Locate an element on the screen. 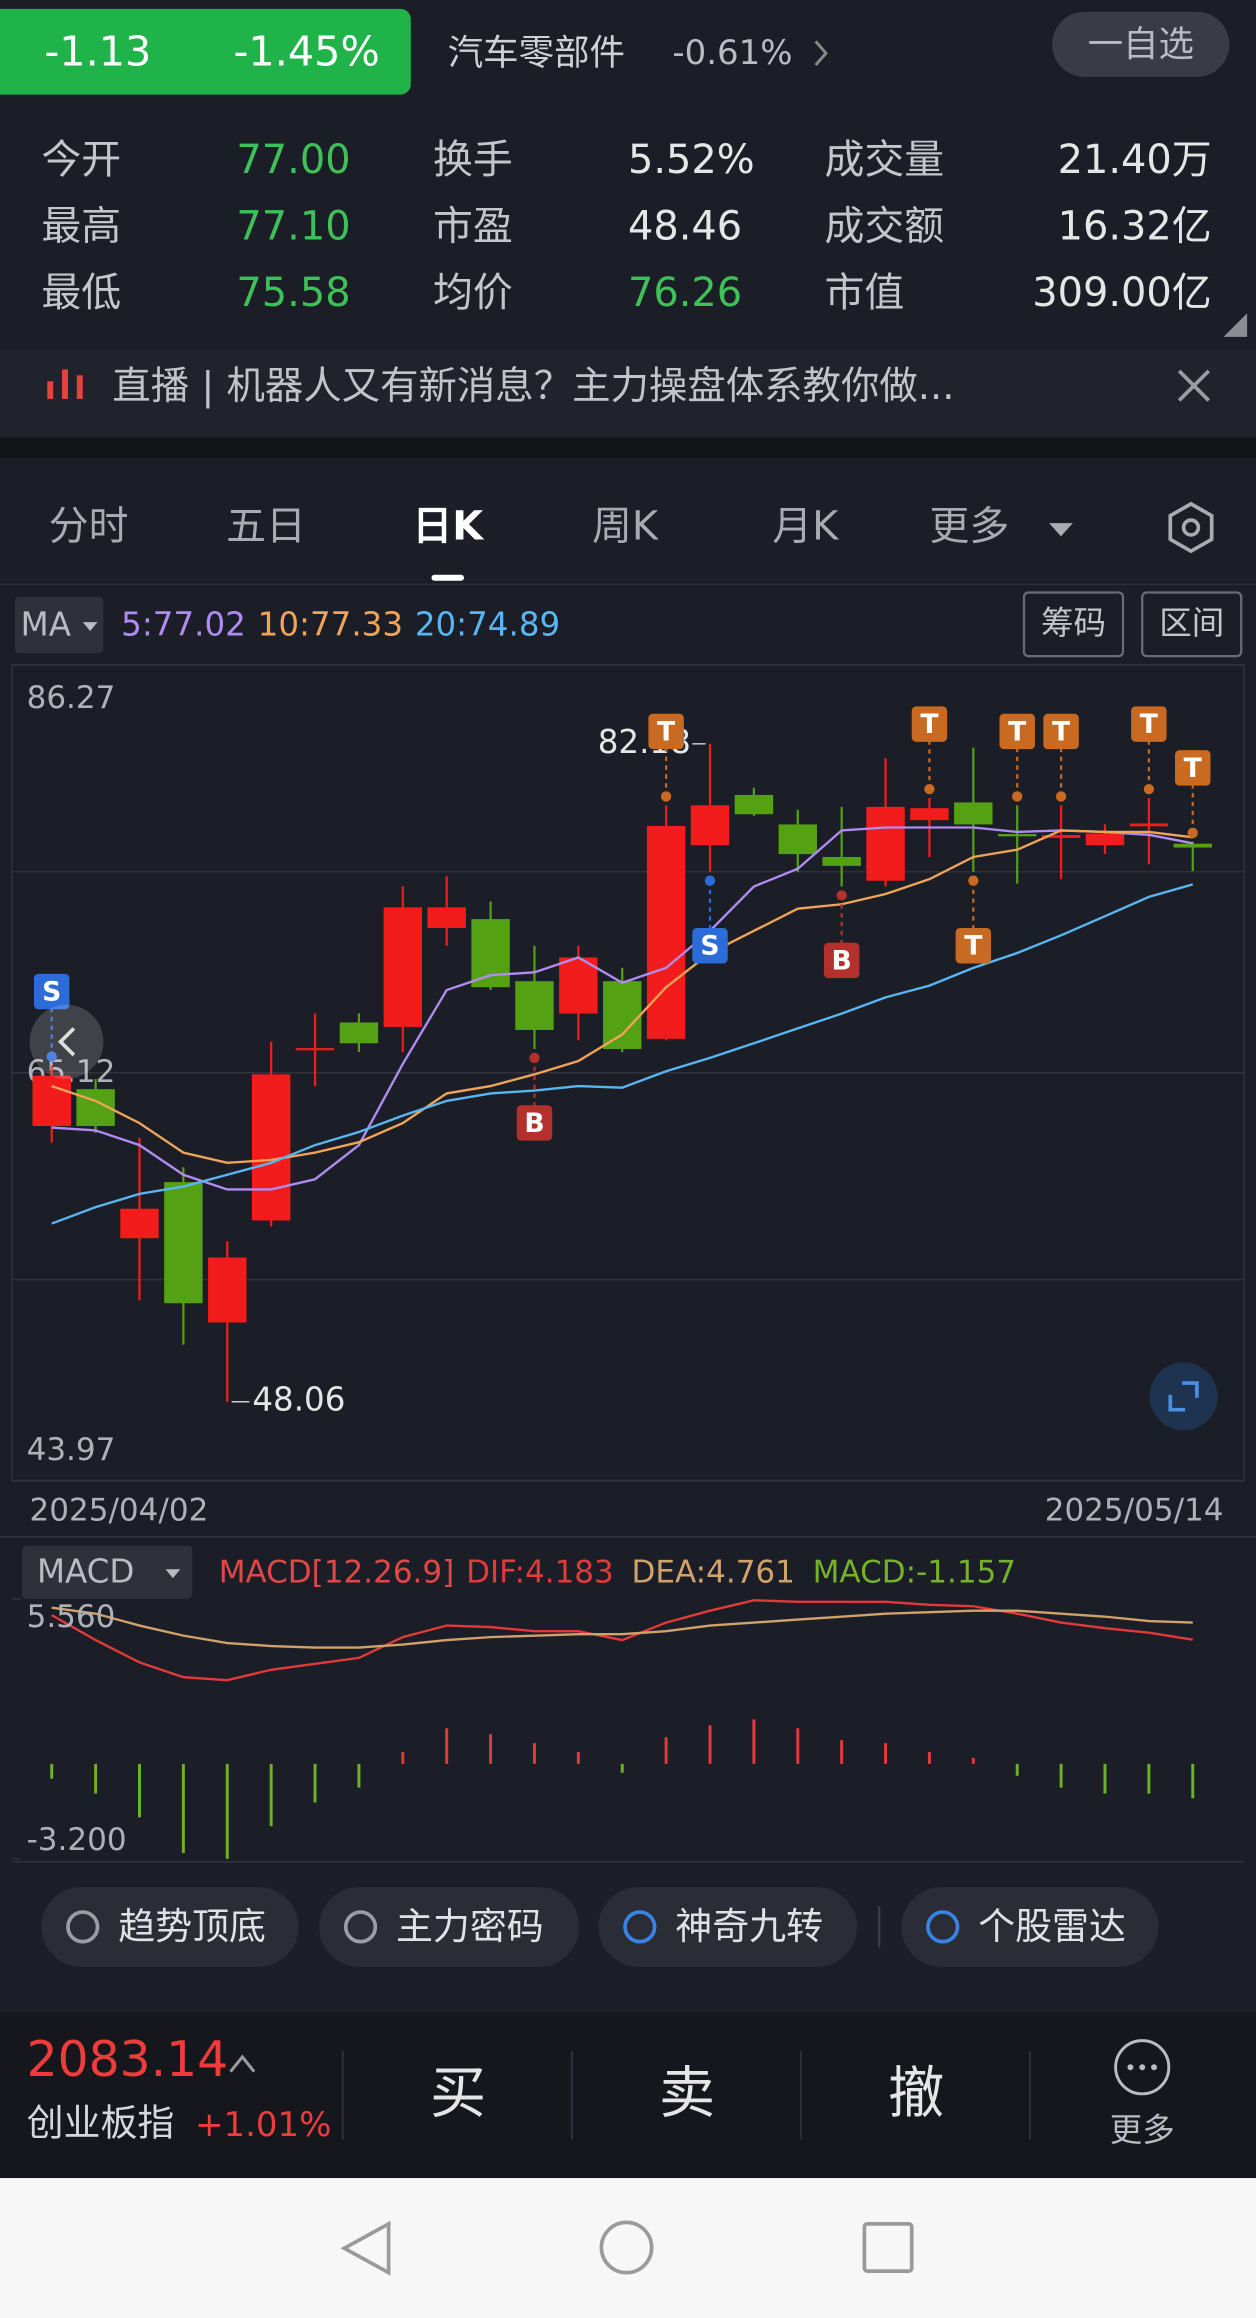 This screenshot has height=2318, width=1256. tool-button-label: 区间 is located at coordinates (1191, 623).